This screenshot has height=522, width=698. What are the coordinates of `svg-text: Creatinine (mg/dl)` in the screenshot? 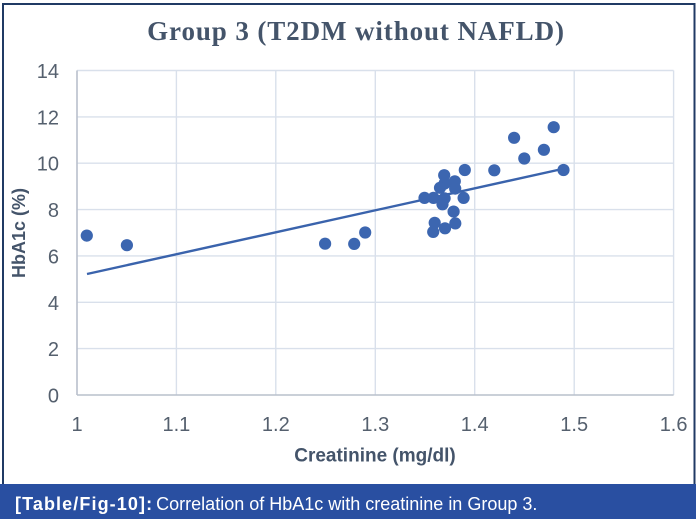 It's located at (375, 456).